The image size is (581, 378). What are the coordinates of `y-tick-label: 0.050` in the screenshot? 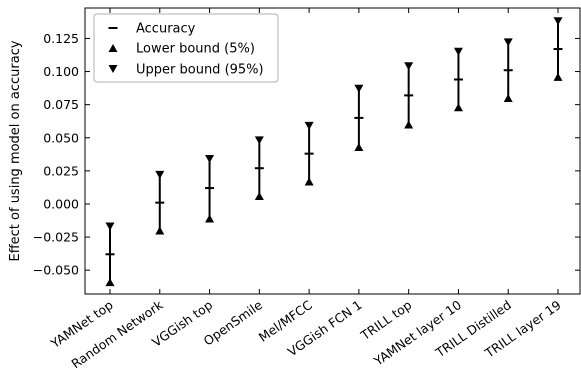 It's located at (61, 137).